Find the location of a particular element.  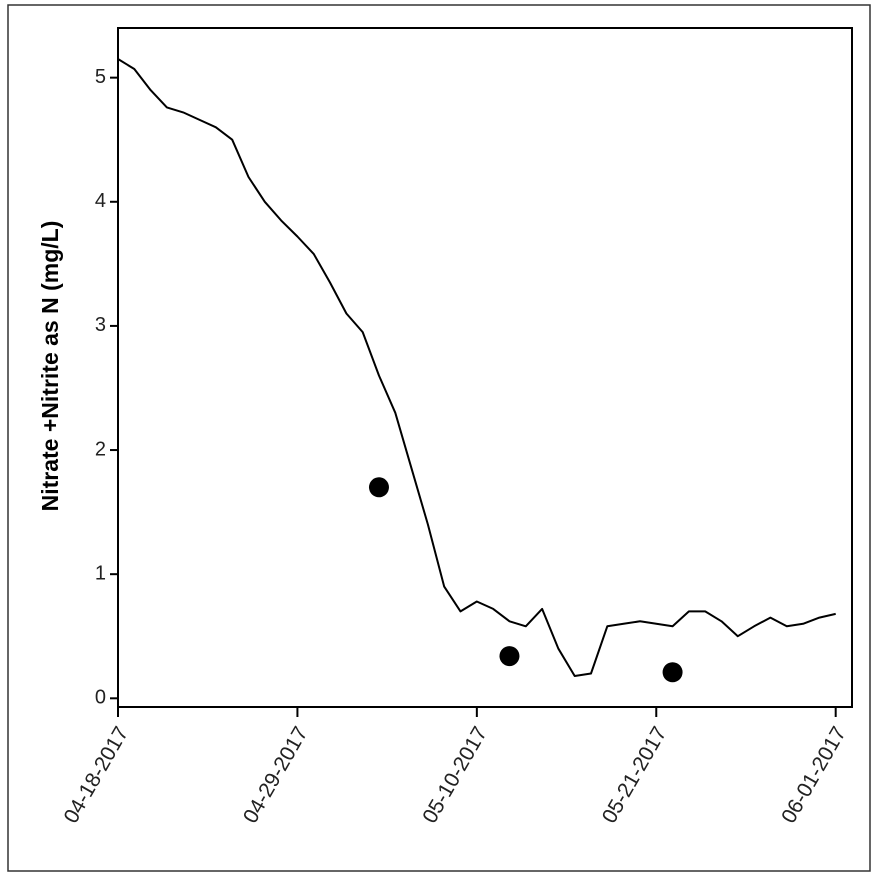

y-tick-label: 5 is located at coordinates (100, 77).